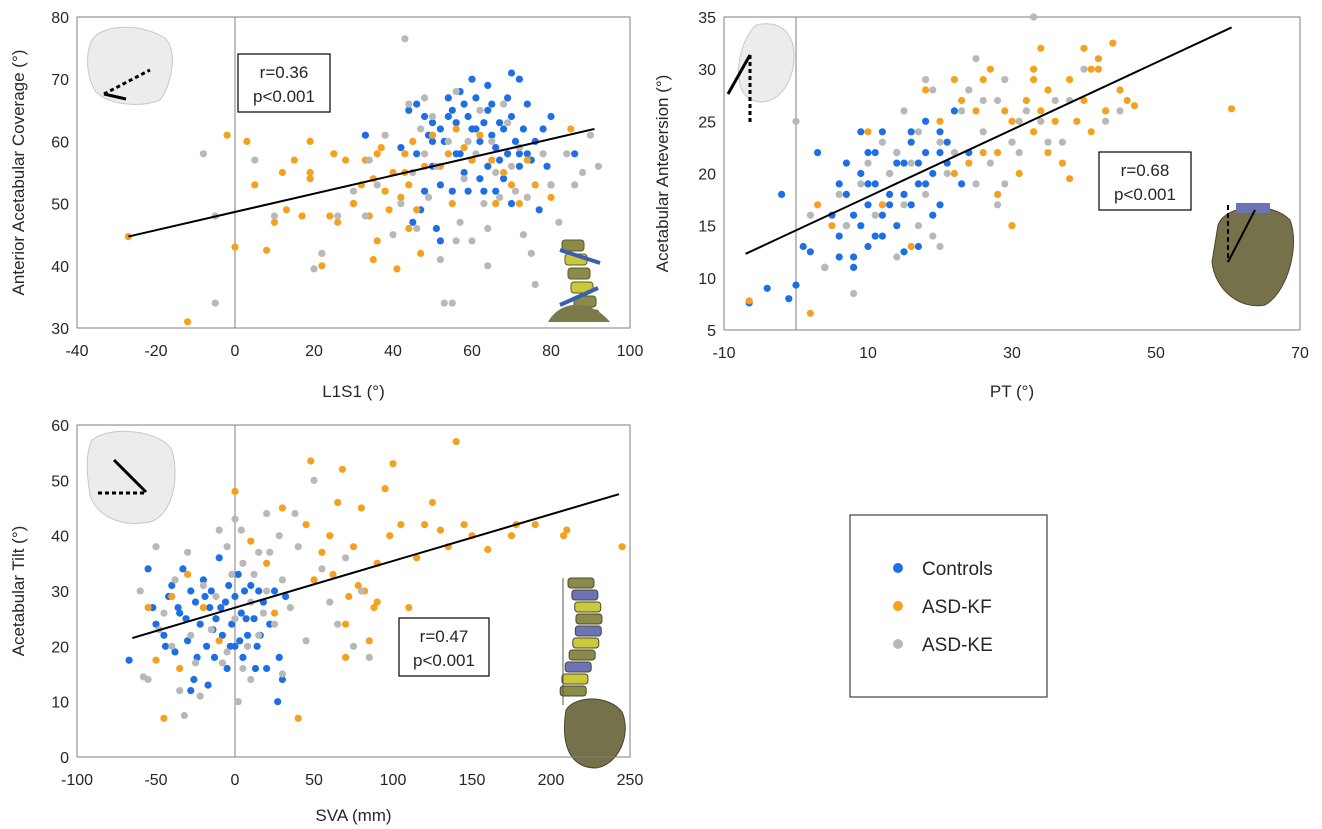 This screenshot has width=1322, height=829. What do you see at coordinates (235, 351) in the screenshot?
I see `x-tick-label: 0` at bounding box center [235, 351].